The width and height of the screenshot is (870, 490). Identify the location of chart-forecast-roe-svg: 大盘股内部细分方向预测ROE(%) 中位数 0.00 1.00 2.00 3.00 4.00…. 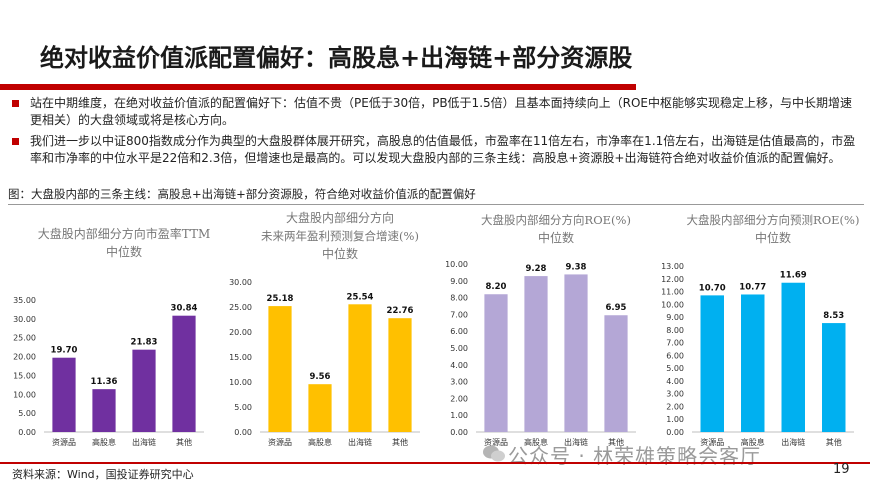
(760, 330).